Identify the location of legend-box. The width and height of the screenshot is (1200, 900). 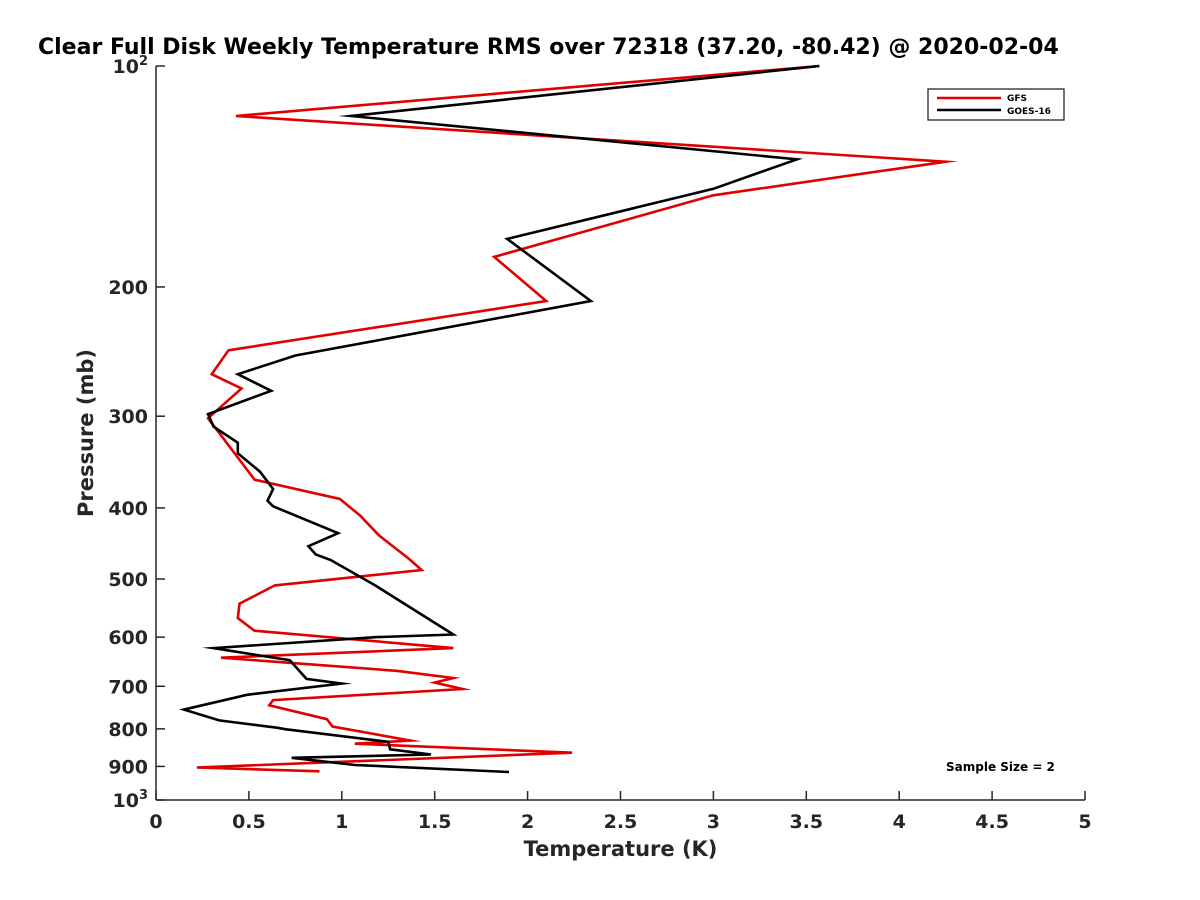
(996, 104).